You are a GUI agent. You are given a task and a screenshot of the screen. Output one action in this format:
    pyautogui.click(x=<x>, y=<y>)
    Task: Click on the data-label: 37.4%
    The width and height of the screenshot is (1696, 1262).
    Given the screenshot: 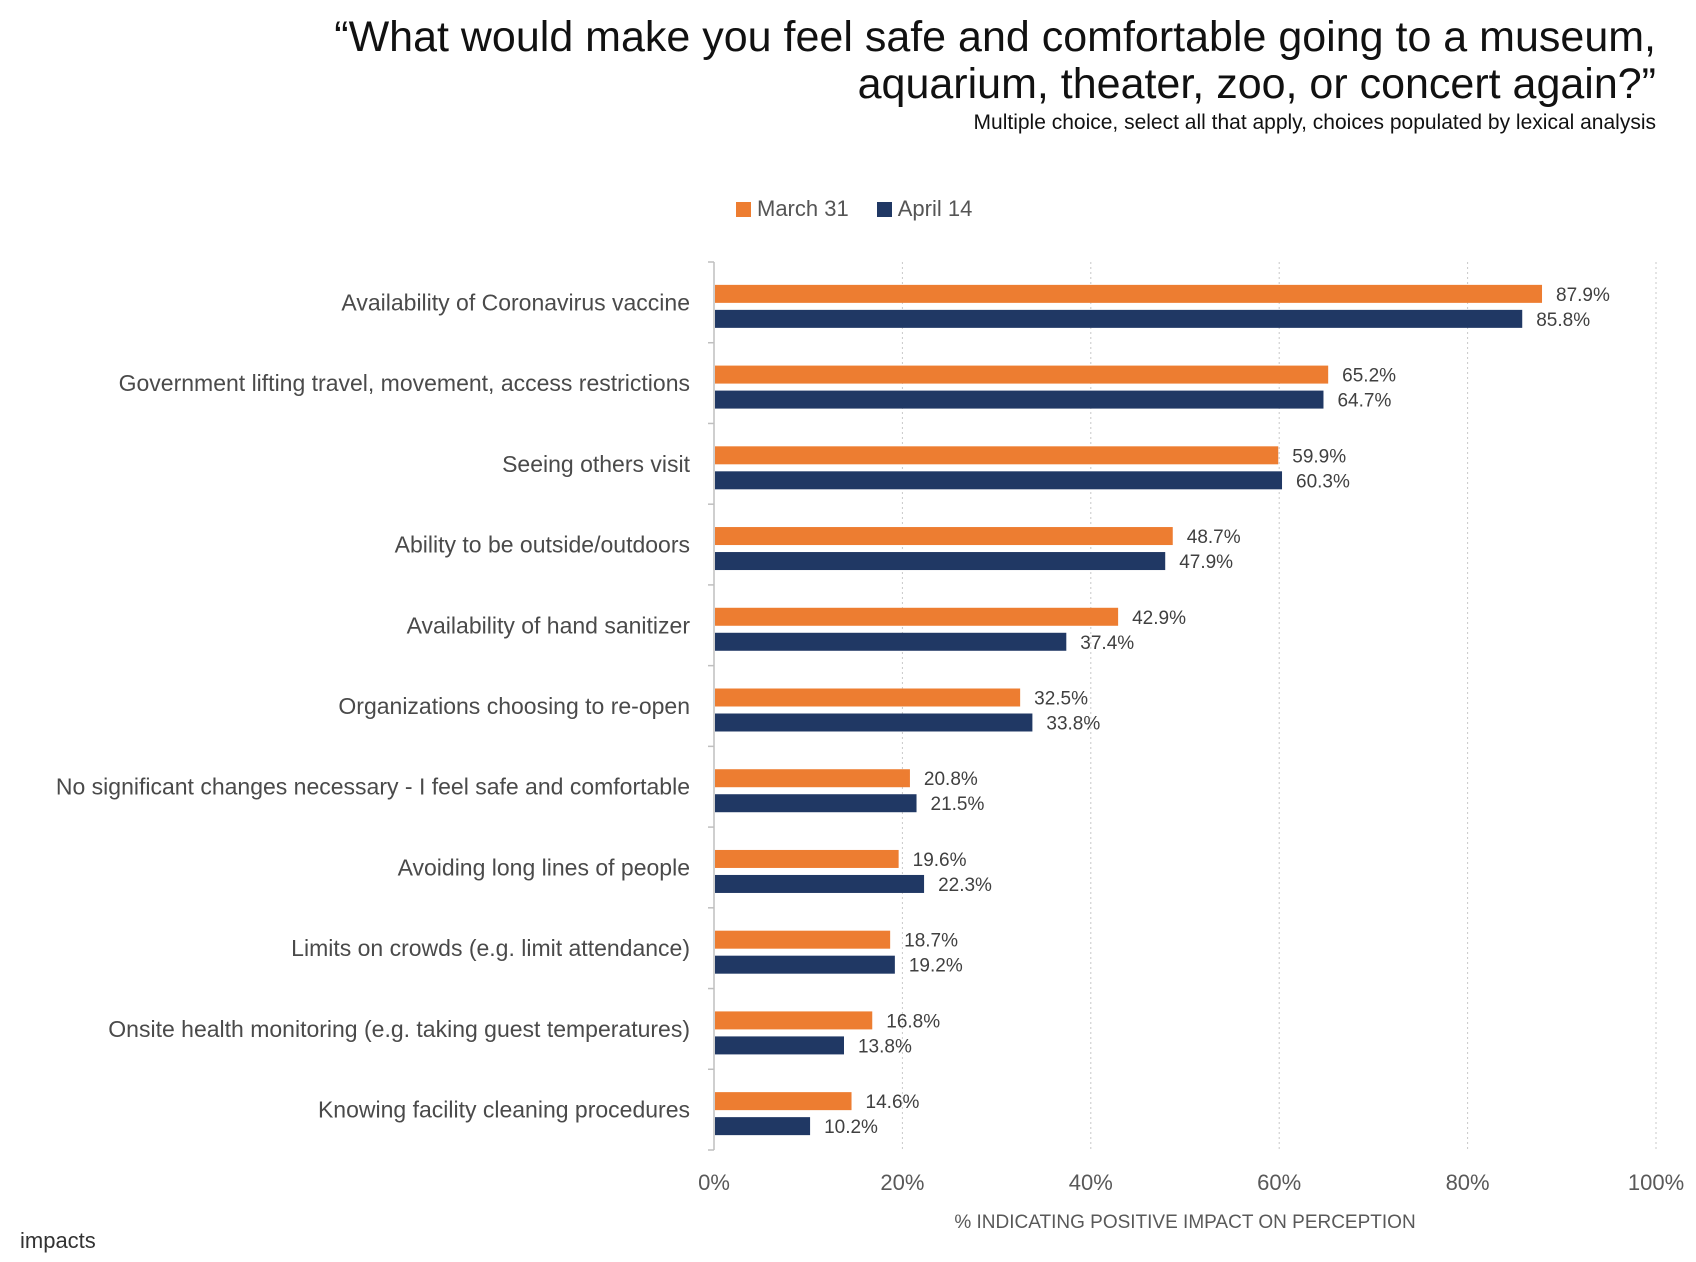 What is the action you would take?
    pyautogui.click(x=1107, y=643)
    